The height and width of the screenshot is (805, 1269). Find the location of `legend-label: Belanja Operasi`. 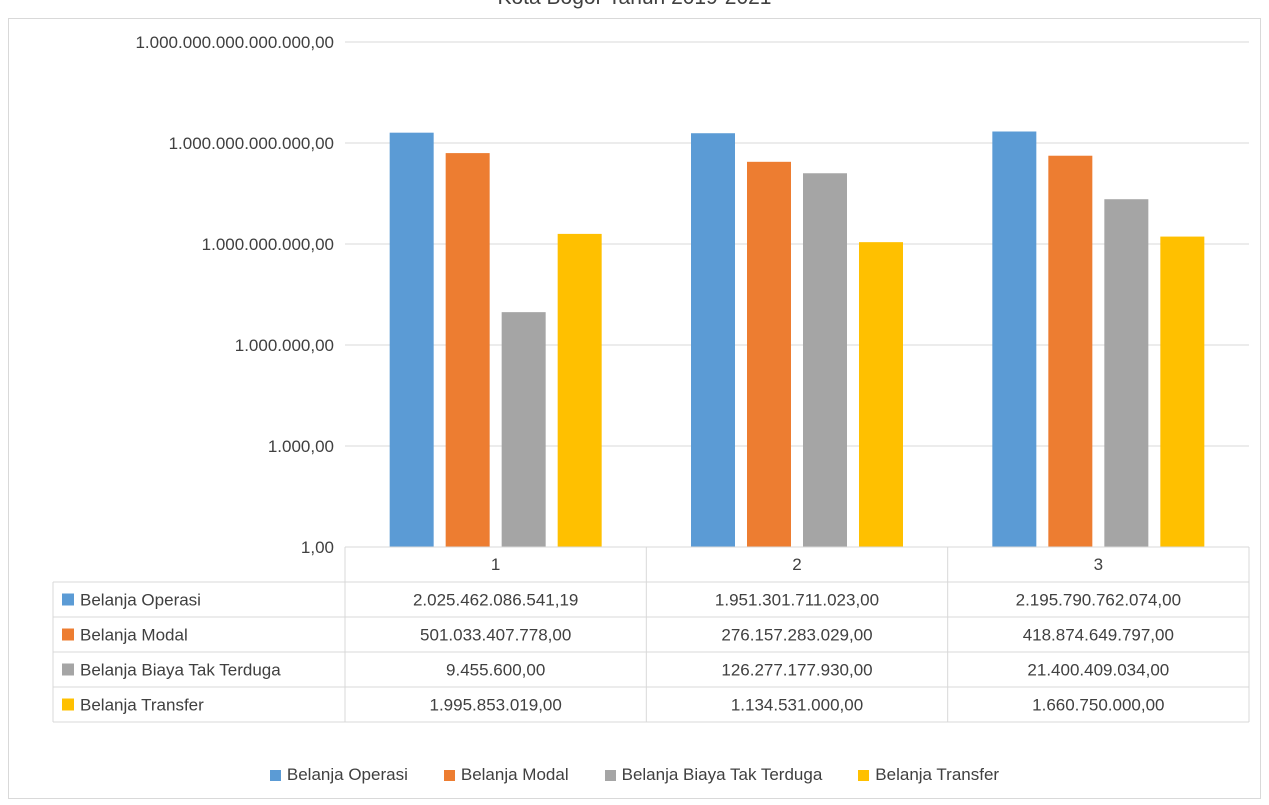

legend-label: Belanja Operasi is located at coordinates (347, 774).